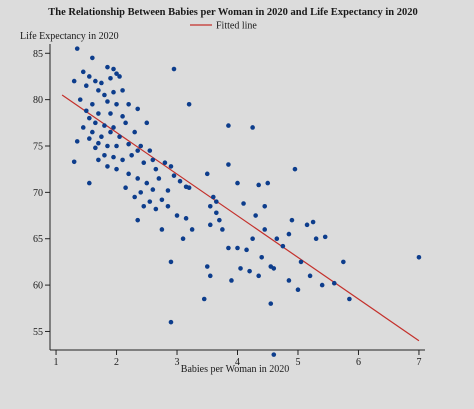  What do you see at coordinates (418, 362) in the screenshot?
I see `x-tick-label: 7` at bounding box center [418, 362].